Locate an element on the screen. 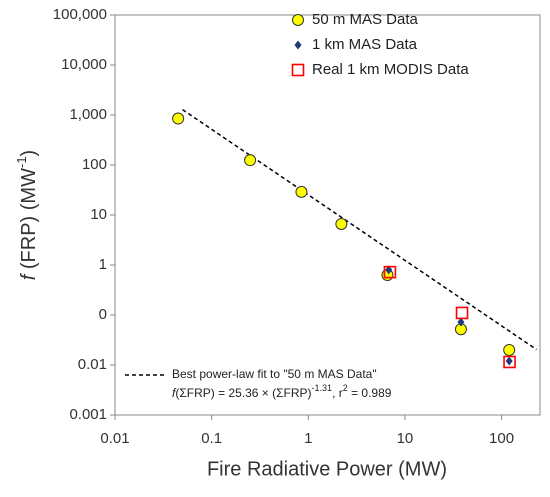 The image size is (550, 497). y-tick-label: 0.001 is located at coordinates (88, 414).